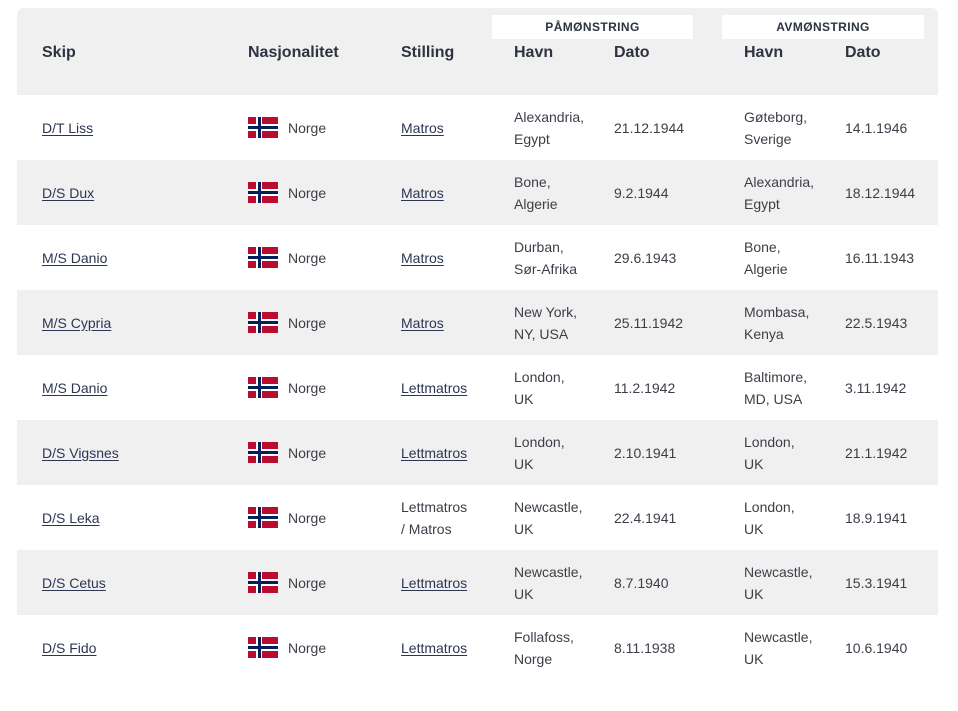  Describe the element at coordinates (533, 658) in the screenshot. I see `pa-havn-line2: Norge` at that location.